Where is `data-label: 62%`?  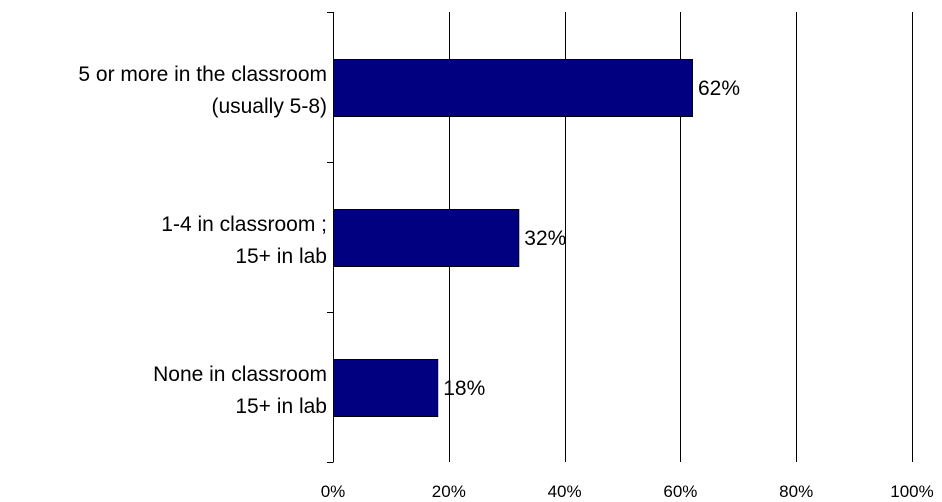
data-label: 62% is located at coordinates (719, 88).